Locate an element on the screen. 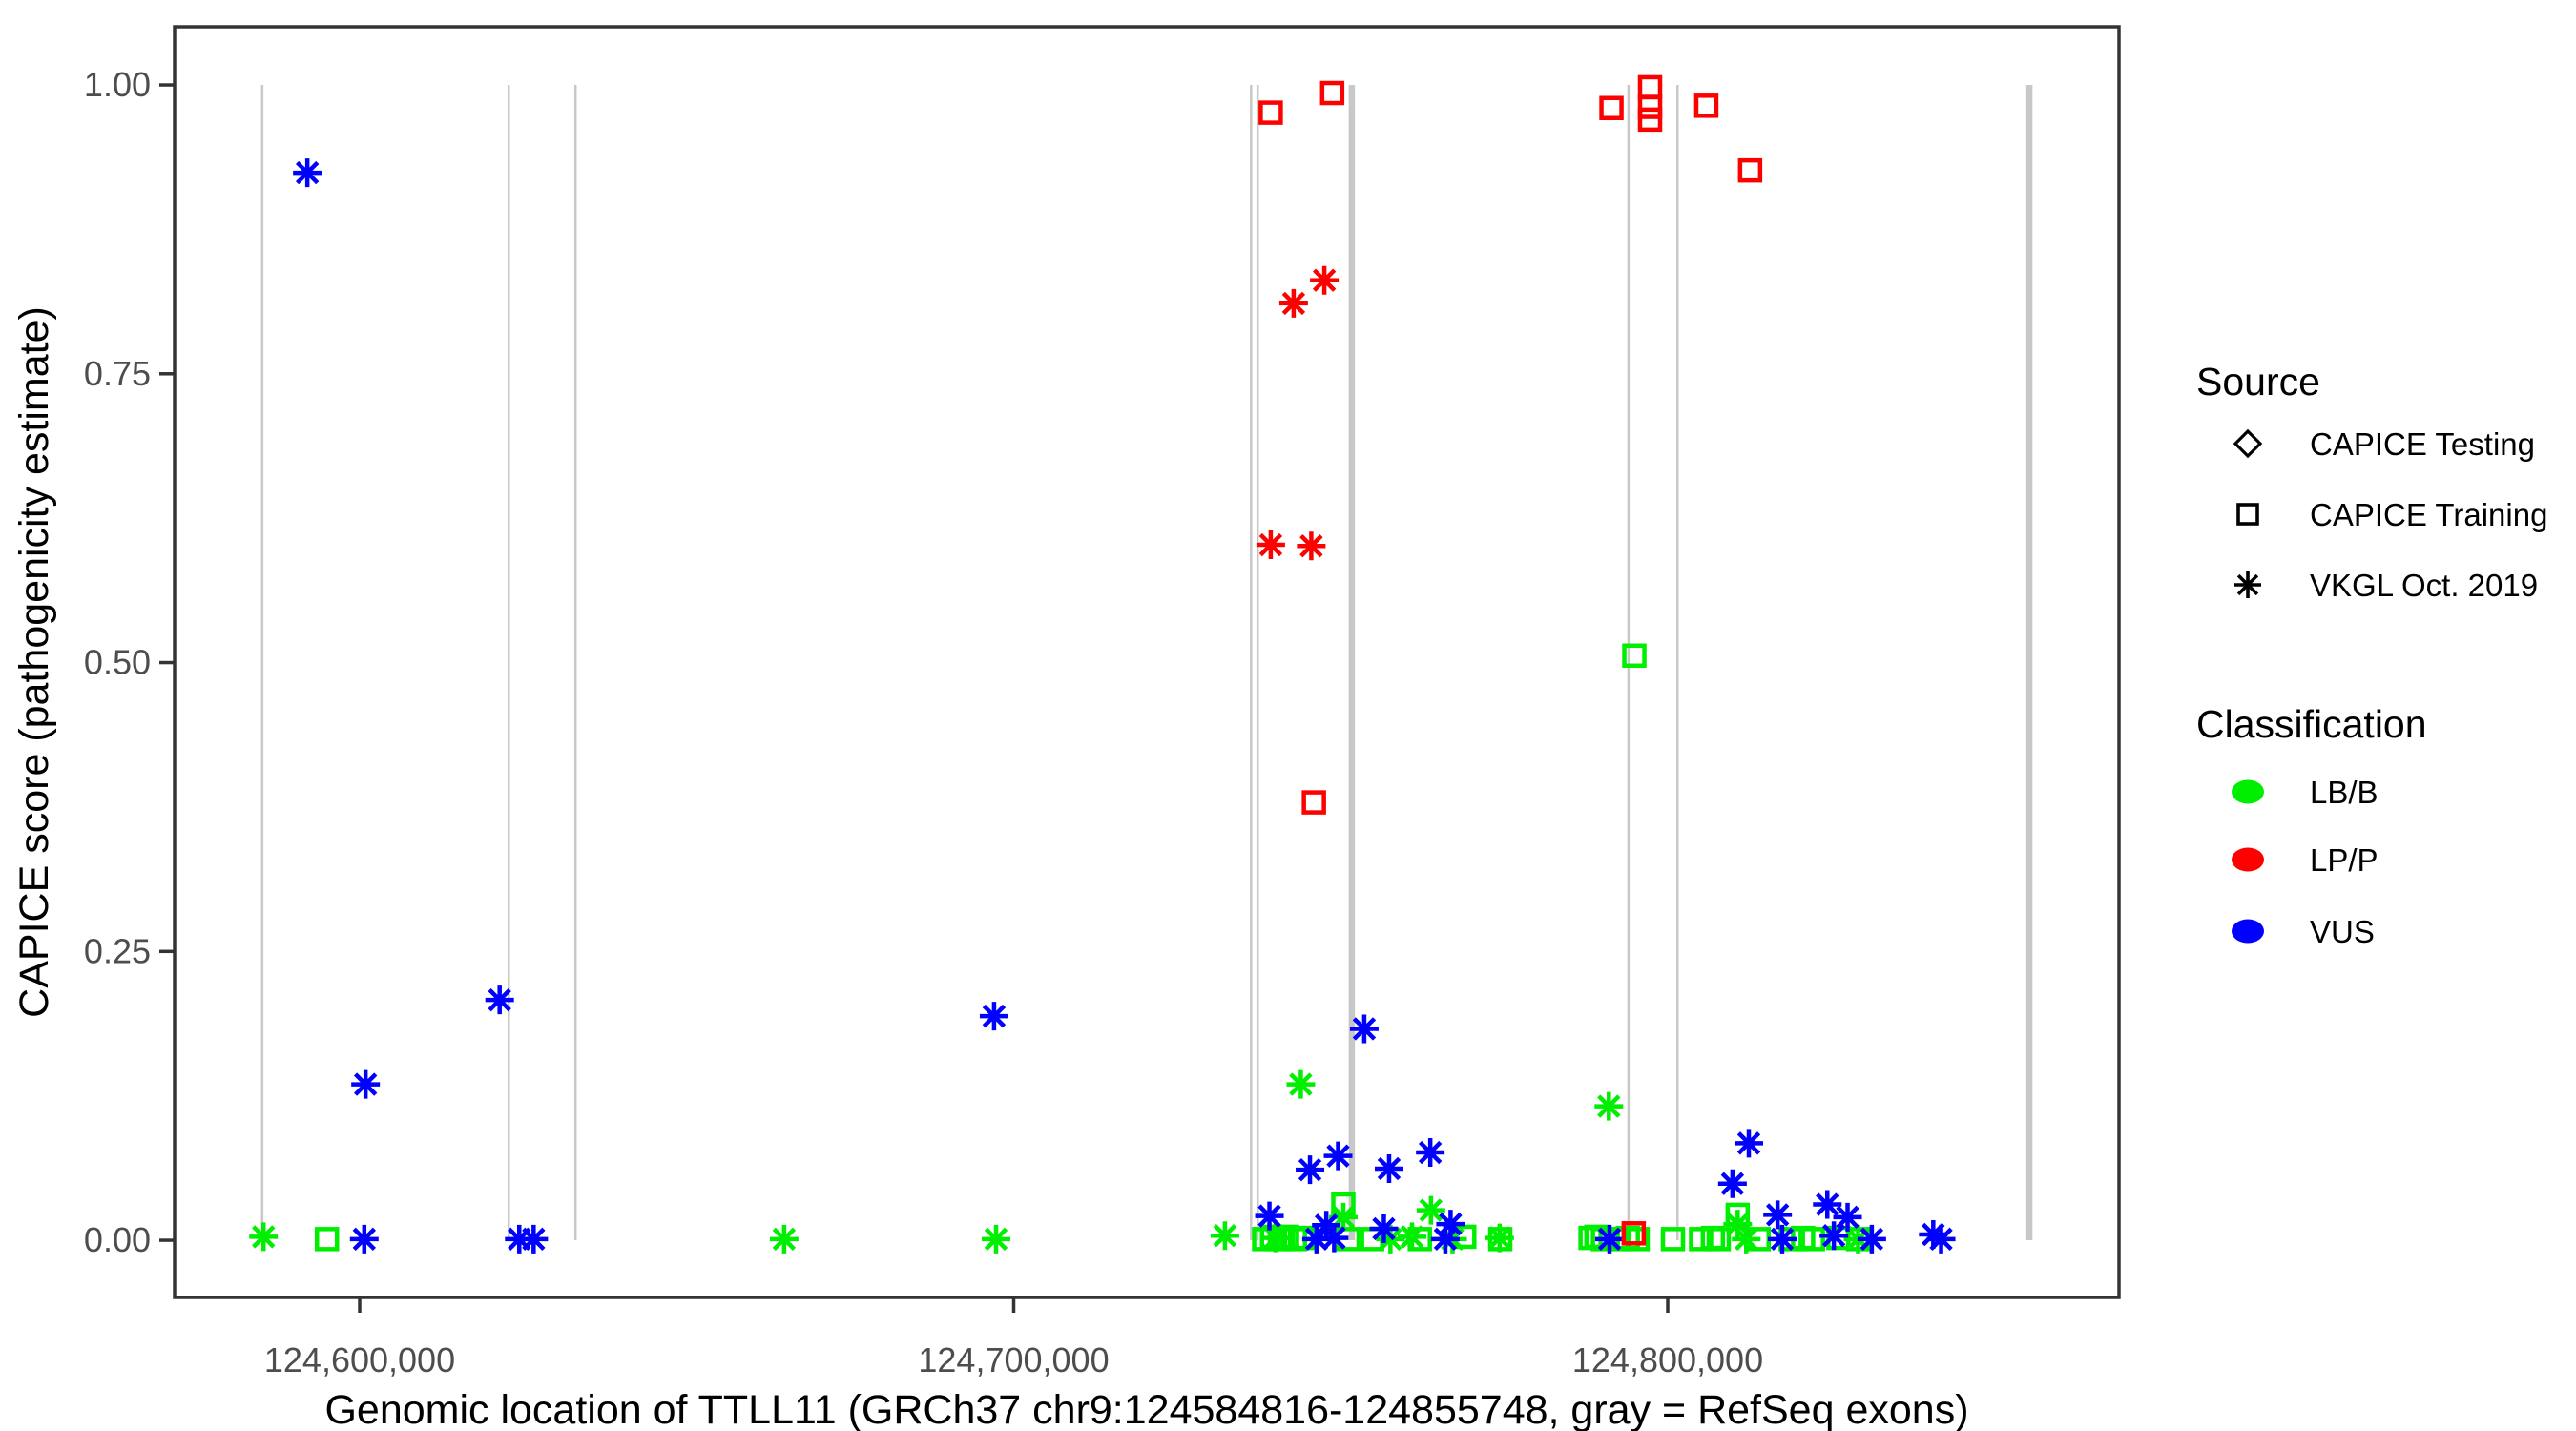 This screenshot has height=1431, width=2576. legend is located at coordinates (2248, 686).